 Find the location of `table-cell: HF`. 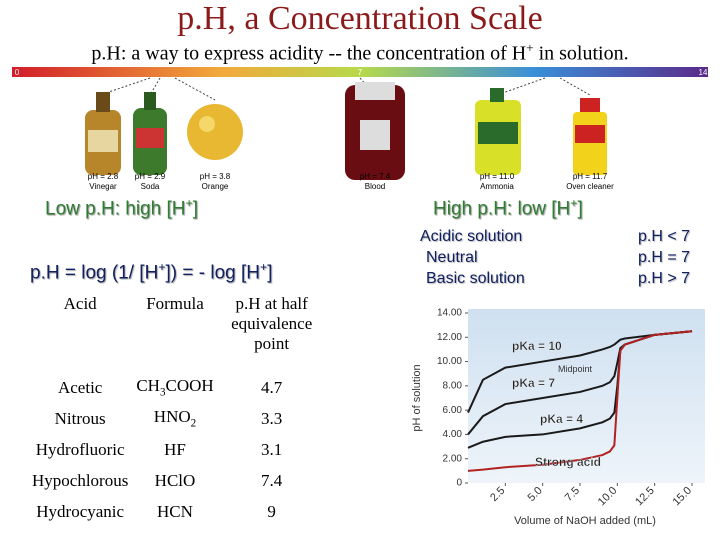

table-cell: HF is located at coordinates (174, 449).